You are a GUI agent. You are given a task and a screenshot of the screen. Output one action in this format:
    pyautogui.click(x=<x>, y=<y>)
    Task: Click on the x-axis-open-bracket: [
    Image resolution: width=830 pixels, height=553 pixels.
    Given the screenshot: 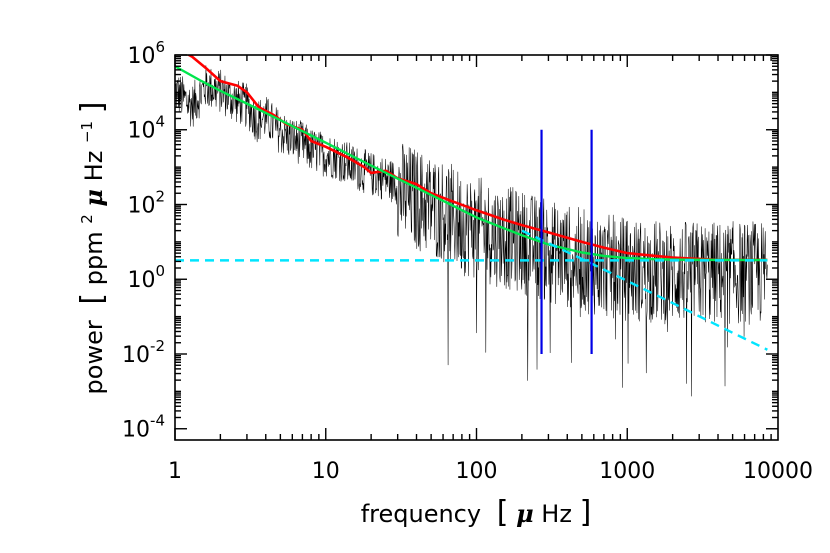 What is the action you would take?
    pyautogui.click(x=503, y=512)
    